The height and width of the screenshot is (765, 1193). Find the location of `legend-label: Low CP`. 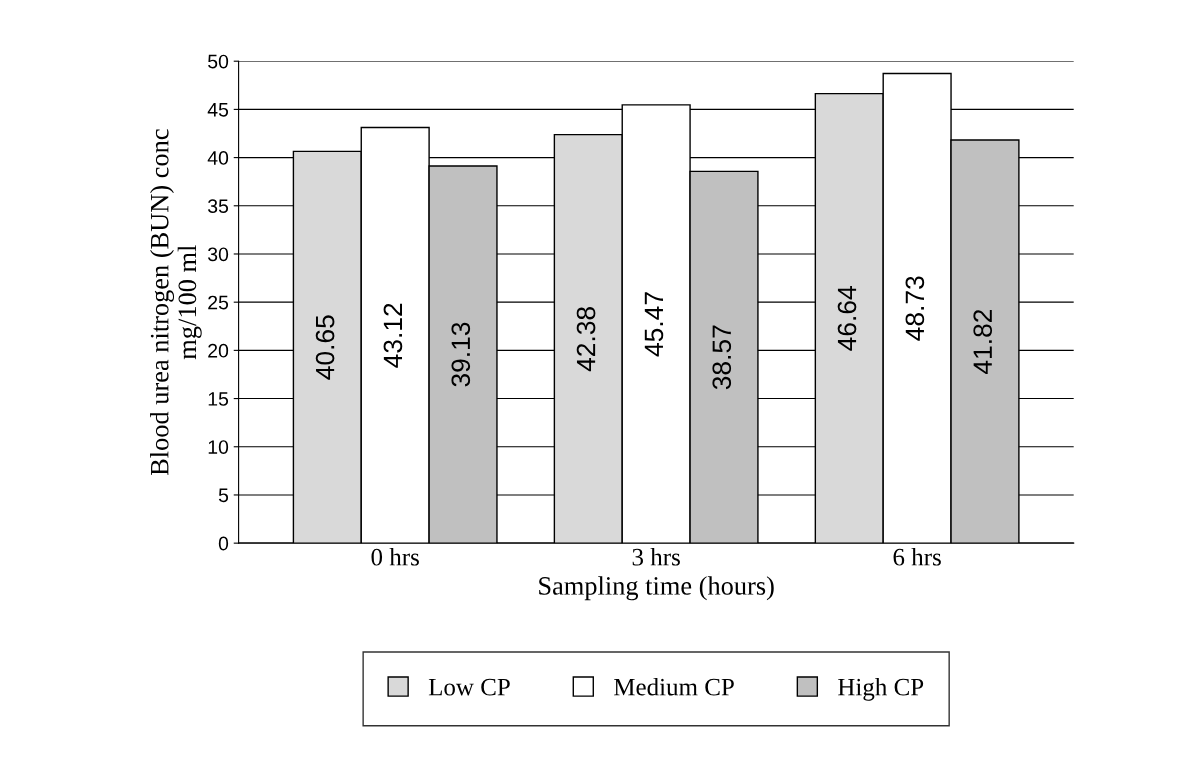

legend-label: Low CP is located at coordinates (469, 687).